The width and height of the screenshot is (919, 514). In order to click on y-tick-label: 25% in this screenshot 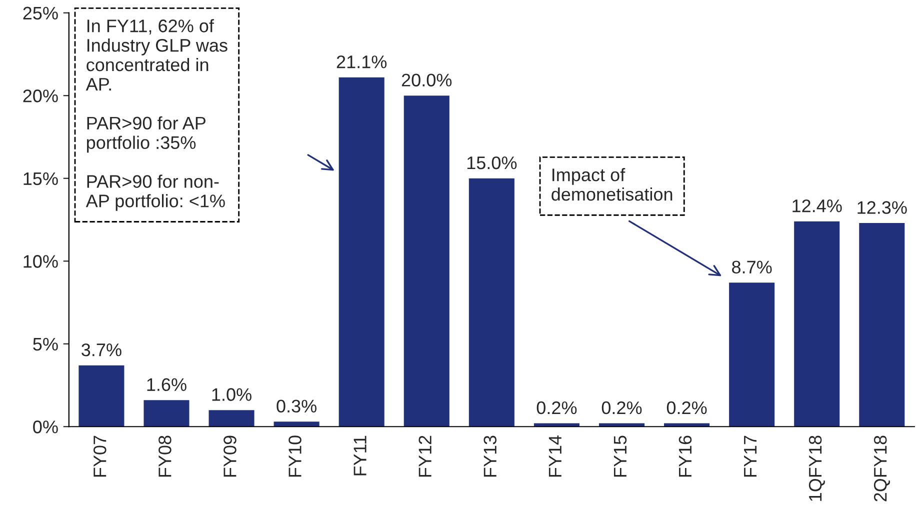, I will do `click(40, 13)`.